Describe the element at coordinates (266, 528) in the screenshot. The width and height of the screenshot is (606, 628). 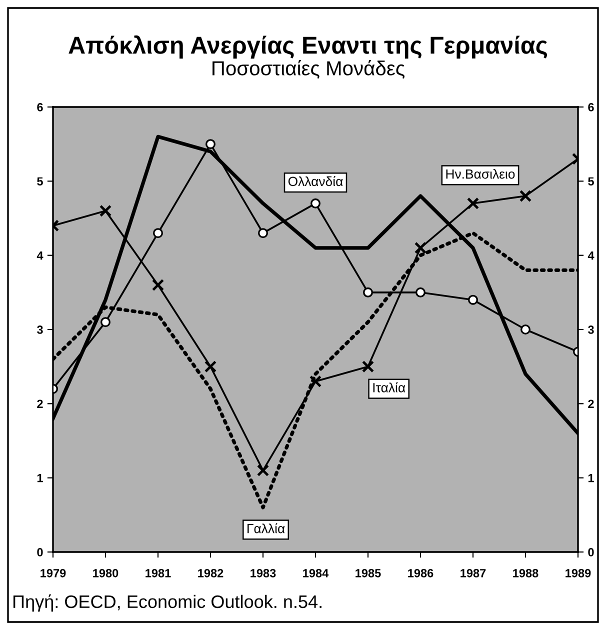
I see `series-label: Γαλλία` at that location.